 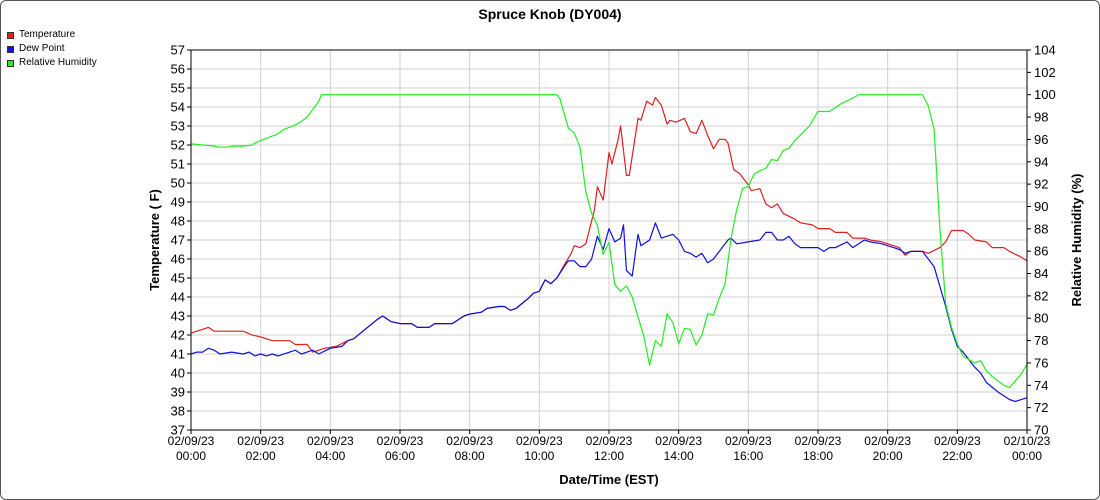 What do you see at coordinates (1045, 72) in the screenshot?
I see `y-tick-label-right: 102` at bounding box center [1045, 72].